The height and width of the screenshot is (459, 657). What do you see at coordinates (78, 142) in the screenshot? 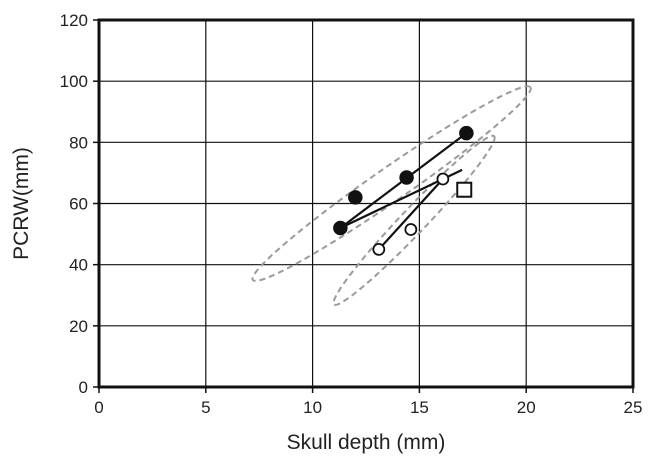
I see `y-tick-label: 80` at bounding box center [78, 142].